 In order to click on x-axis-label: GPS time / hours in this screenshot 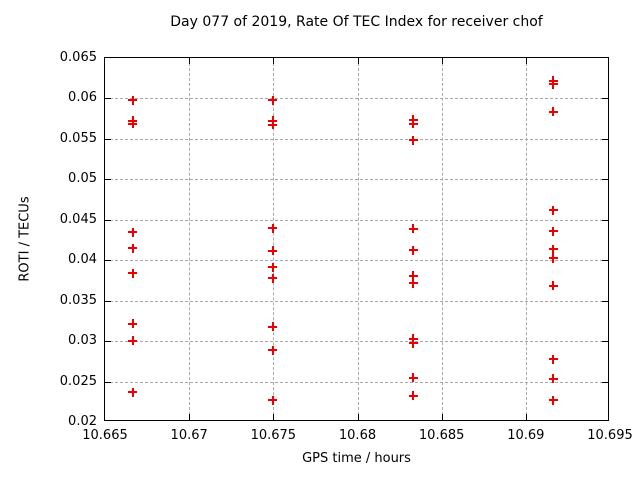, I will do `click(356, 458)`.